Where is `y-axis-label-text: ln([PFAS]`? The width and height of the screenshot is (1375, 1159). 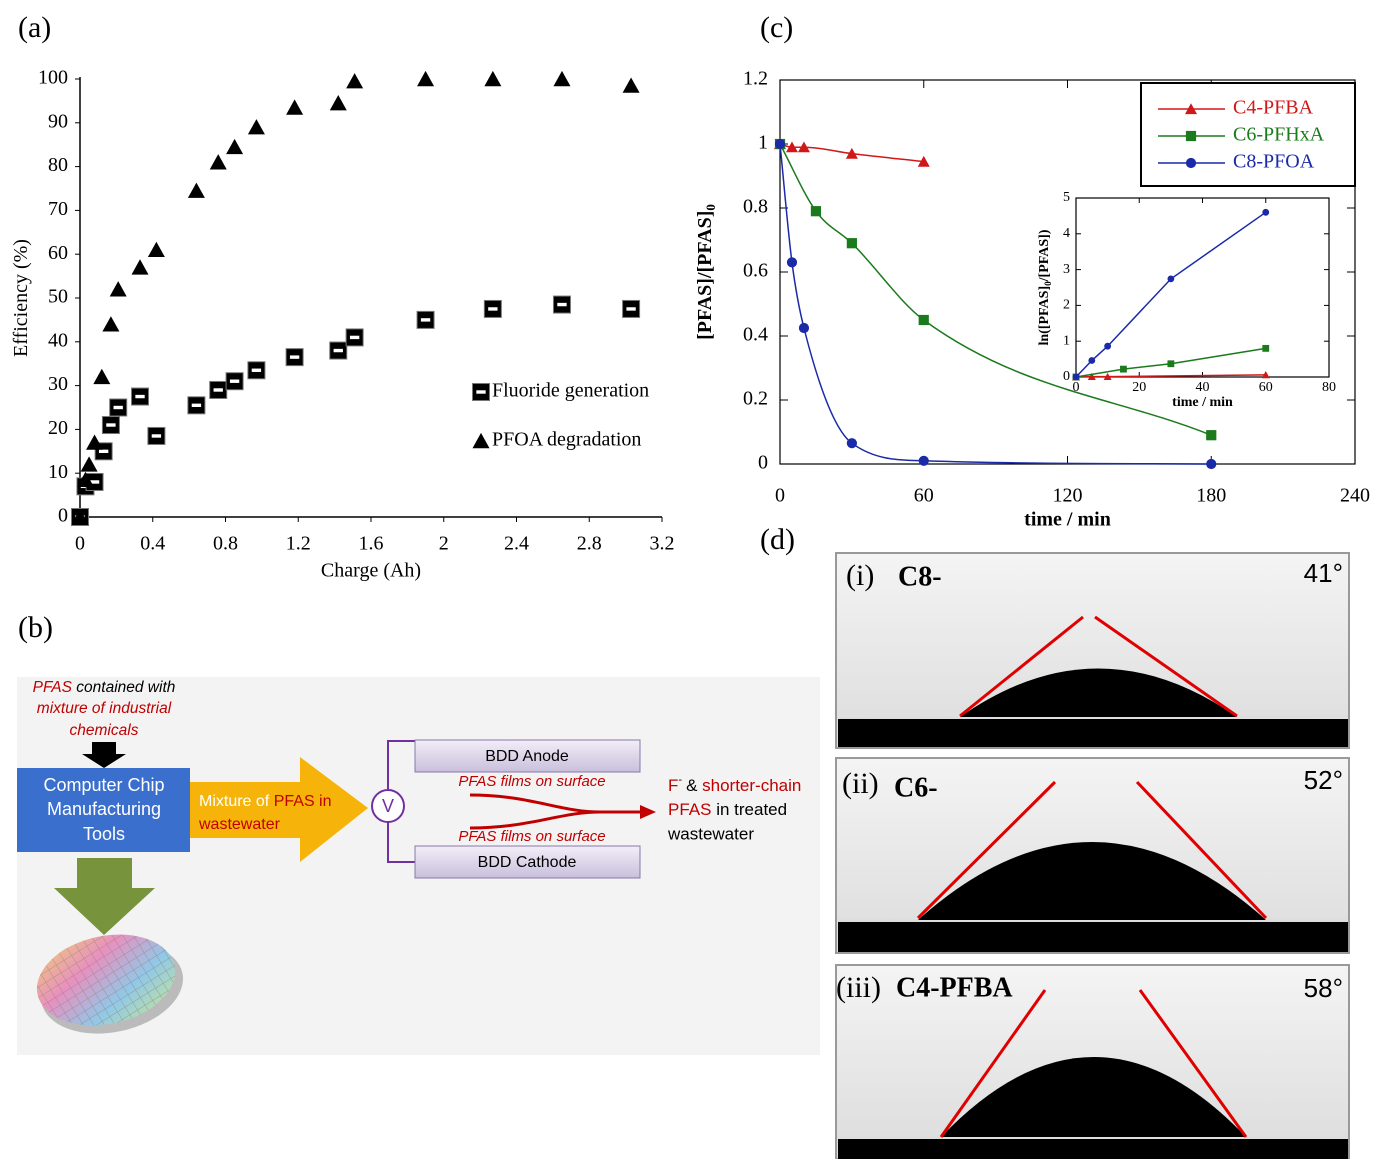 y-axis-label-text: ln([PFAS] is located at coordinates (1044, 316).